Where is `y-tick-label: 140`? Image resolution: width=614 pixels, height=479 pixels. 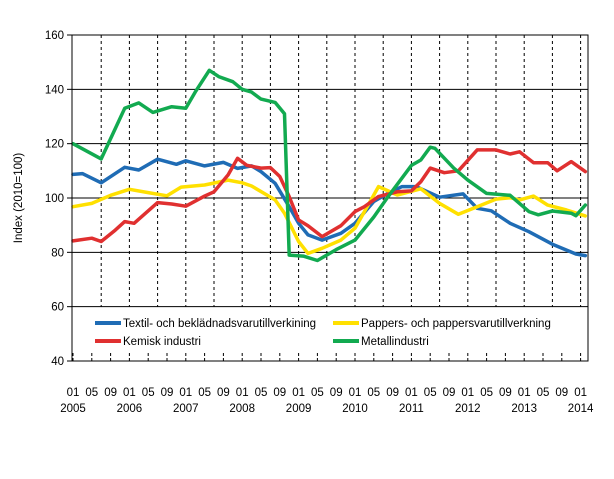 y-tick-label: 140 is located at coordinates (54, 90).